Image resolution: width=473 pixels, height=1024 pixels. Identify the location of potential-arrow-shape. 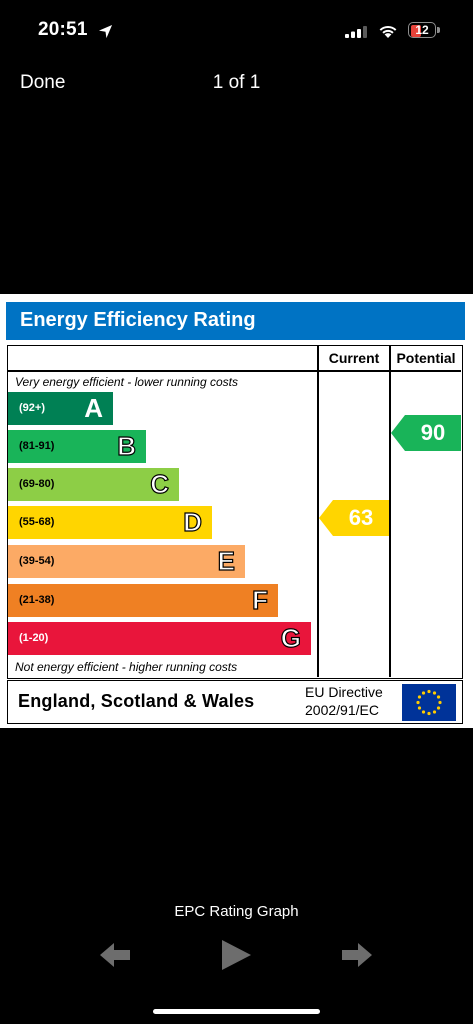
(426, 433).